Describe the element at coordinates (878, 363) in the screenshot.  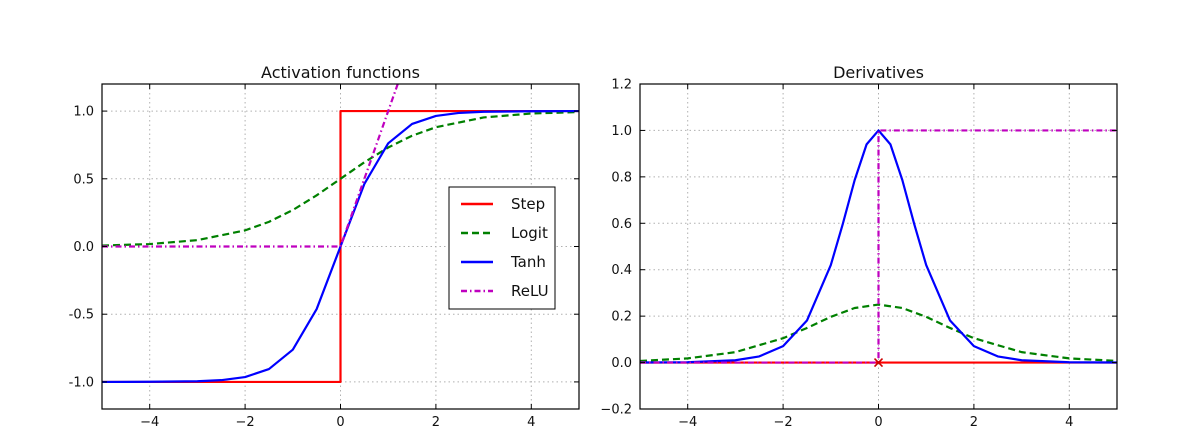
I see `origin-marker` at that location.